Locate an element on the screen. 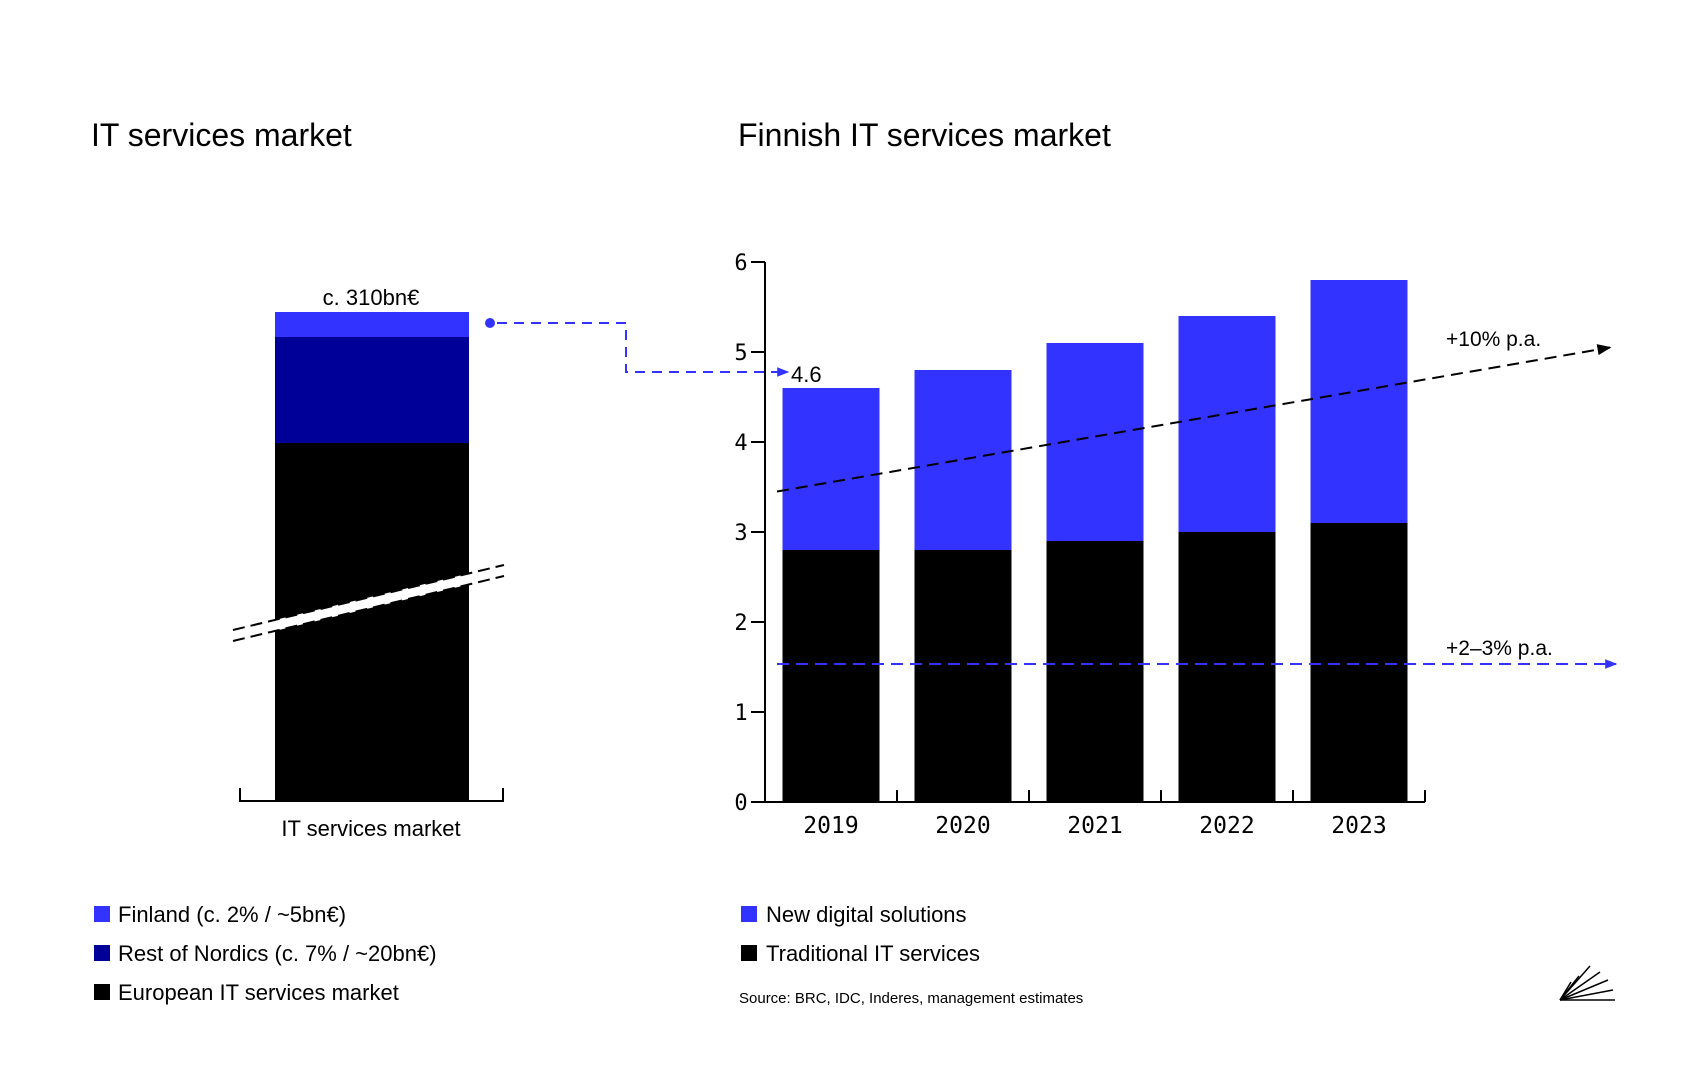 The height and width of the screenshot is (1080, 1685). x-tick-label-2019: 2019 is located at coordinates (830, 826).